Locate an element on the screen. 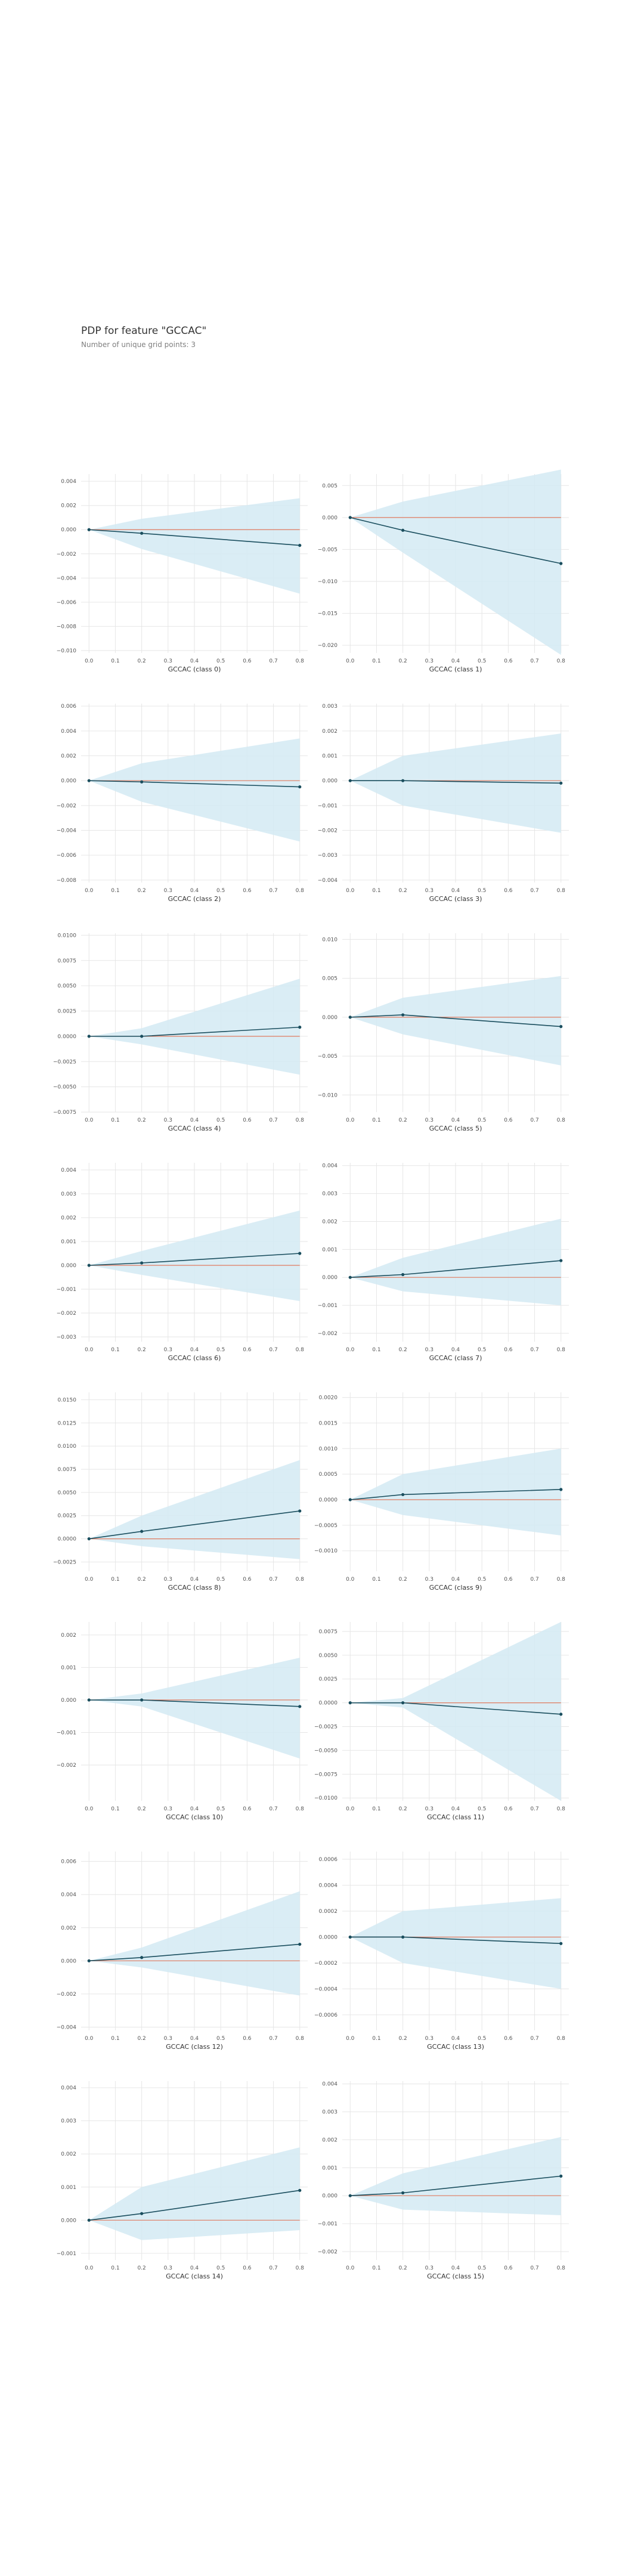  y-tick-label: 0.006 is located at coordinates (69, 1862).